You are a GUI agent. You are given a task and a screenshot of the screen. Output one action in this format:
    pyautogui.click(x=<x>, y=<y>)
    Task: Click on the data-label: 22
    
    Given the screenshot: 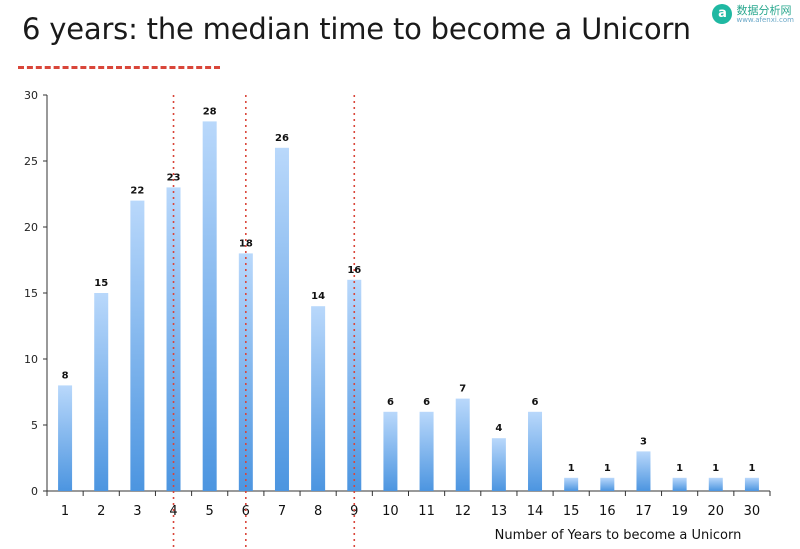 What is the action you would take?
    pyautogui.click(x=137, y=191)
    